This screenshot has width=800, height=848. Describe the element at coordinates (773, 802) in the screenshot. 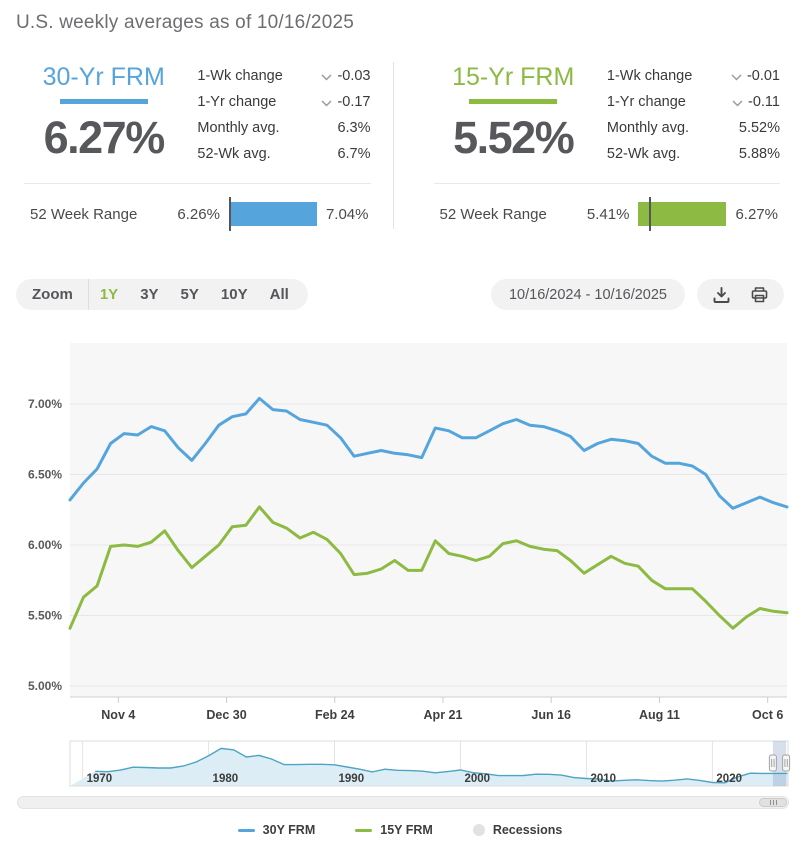

I see `scrollbar-thumb` at that location.